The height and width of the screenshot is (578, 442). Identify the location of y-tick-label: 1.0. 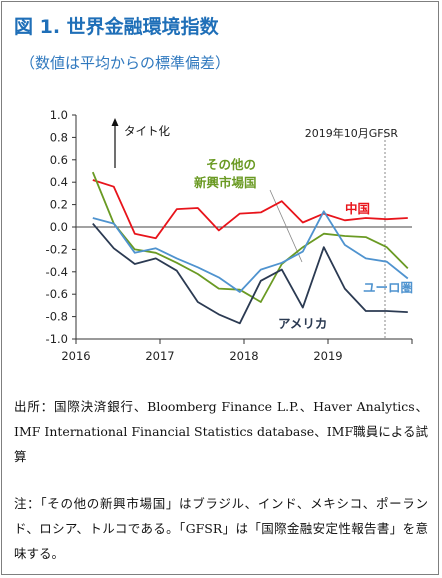
(59, 115).